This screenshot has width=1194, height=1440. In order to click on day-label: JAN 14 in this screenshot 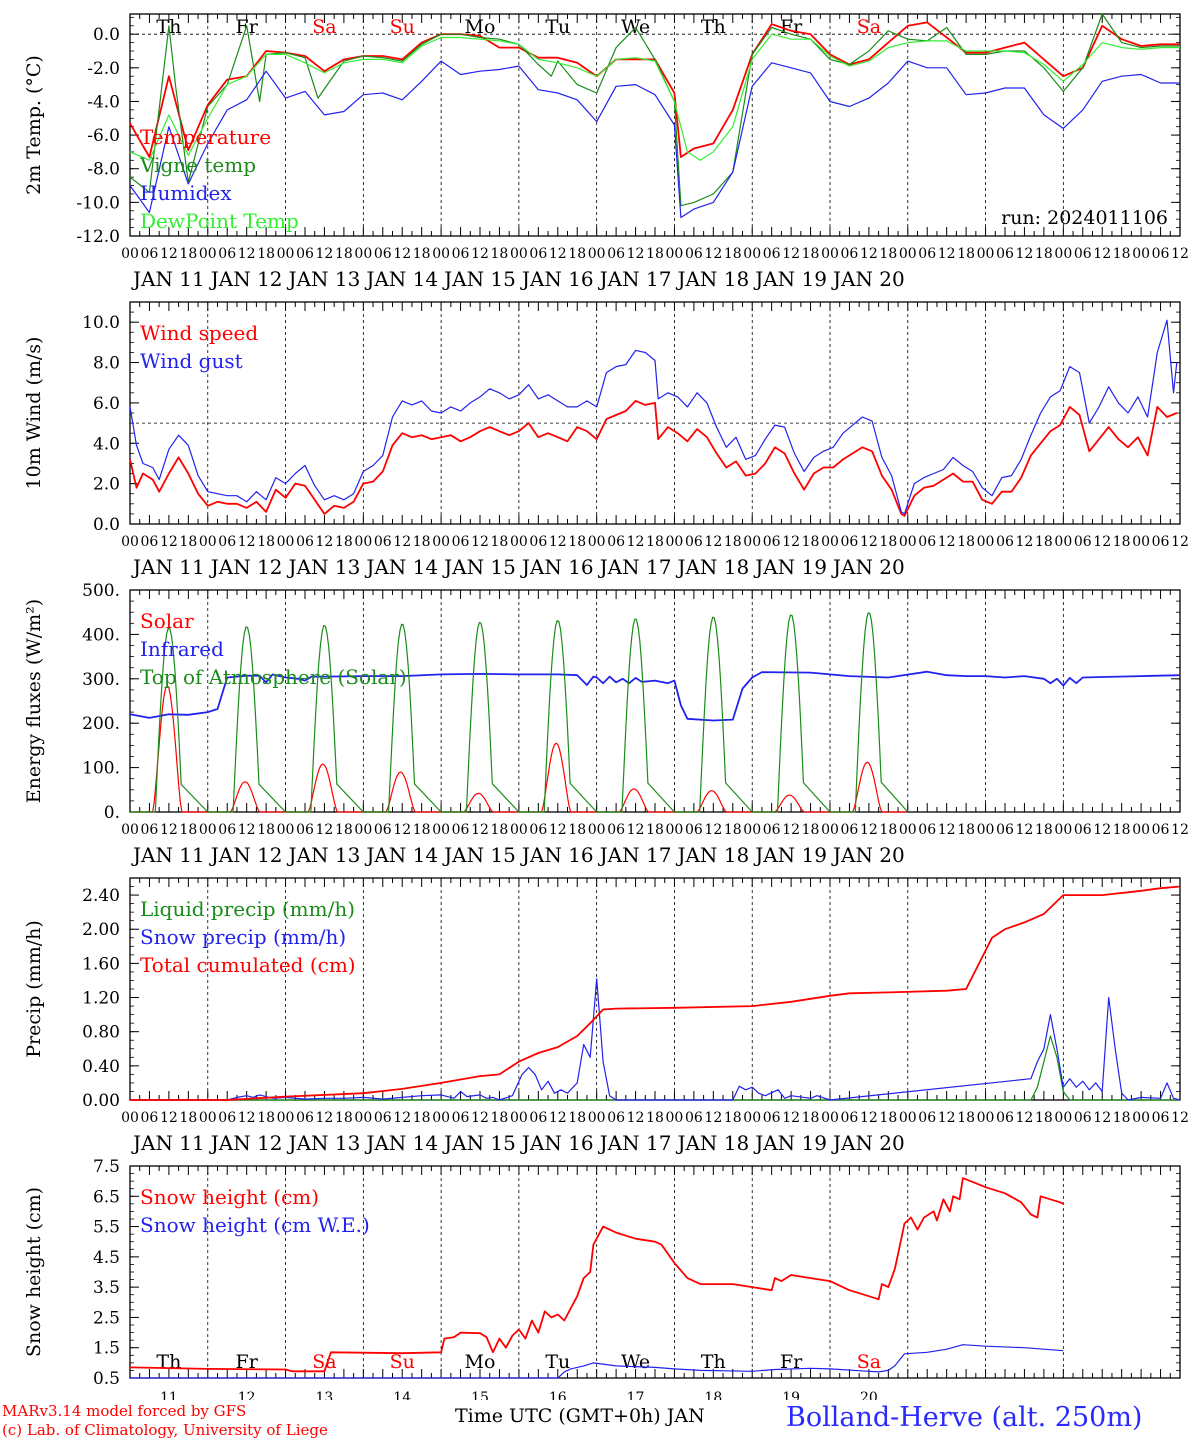, I will do `click(401, 855)`.